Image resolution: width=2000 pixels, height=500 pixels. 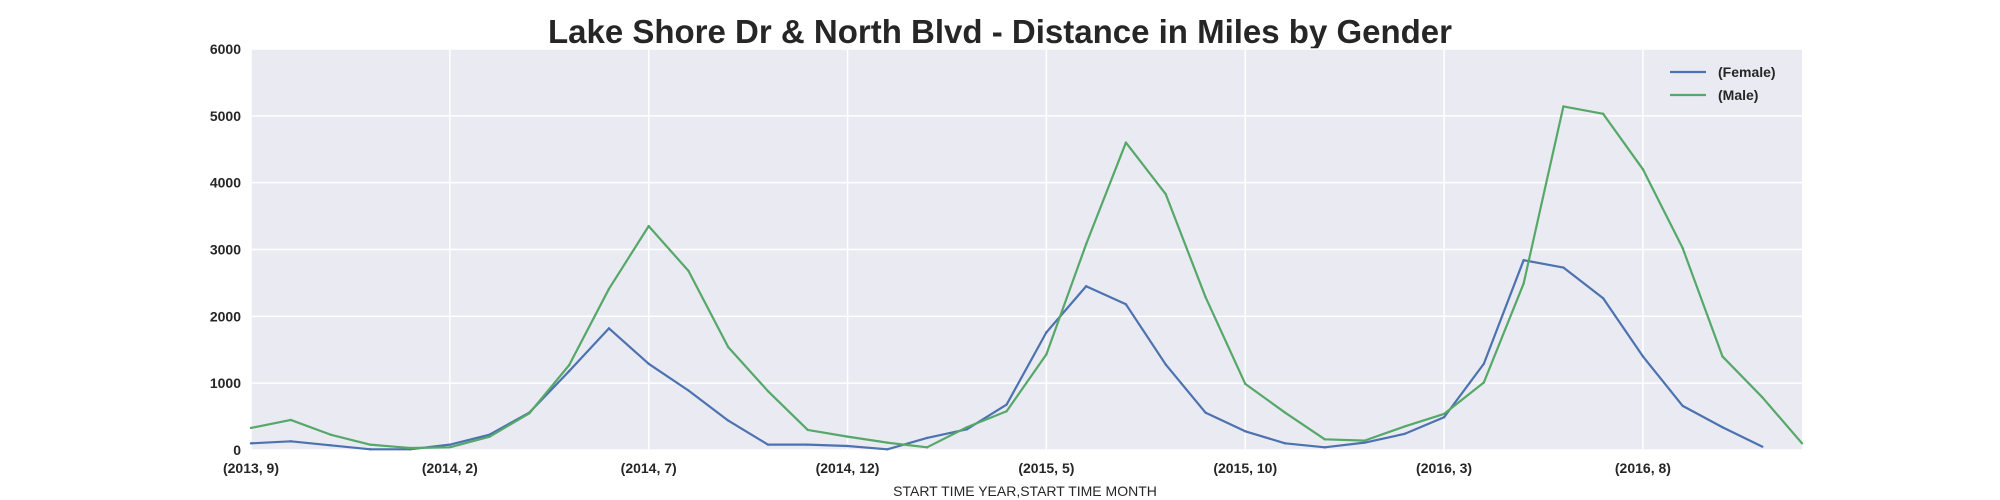 What do you see at coordinates (225, 383) in the screenshot?
I see `y-tick-label: 1000` at bounding box center [225, 383].